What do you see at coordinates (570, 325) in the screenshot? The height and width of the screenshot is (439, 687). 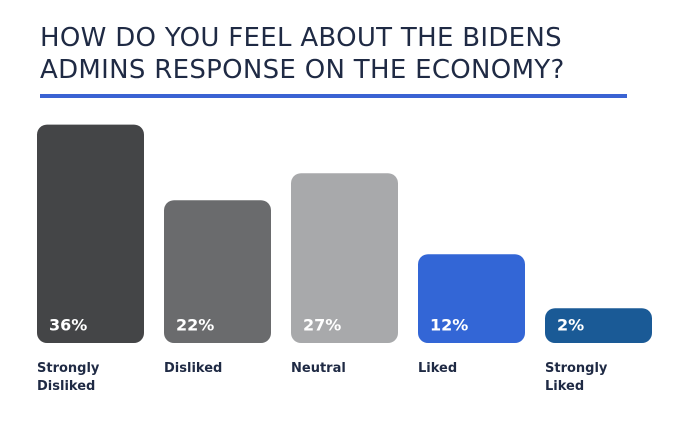 I see `value-label: 2%` at bounding box center [570, 325].